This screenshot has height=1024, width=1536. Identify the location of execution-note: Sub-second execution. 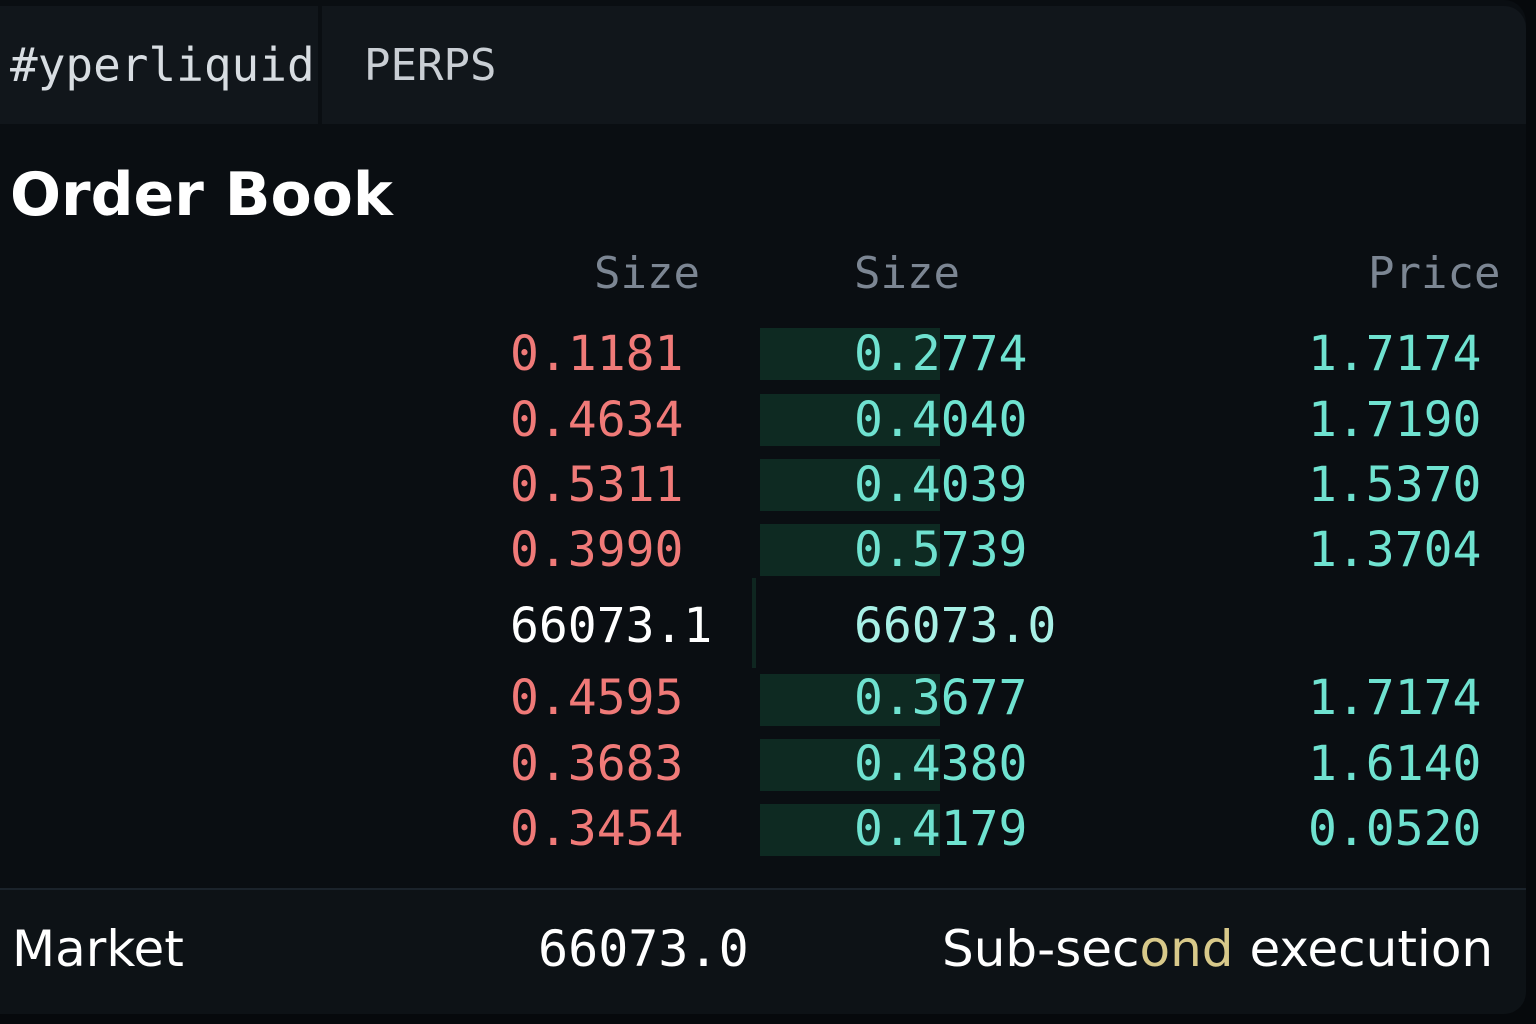
(1217, 949).